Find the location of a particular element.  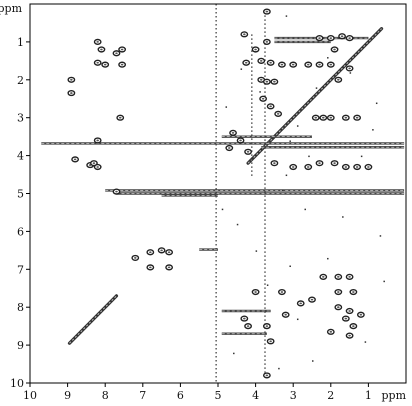

x-tick-label: 4 is located at coordinates (255, 395).